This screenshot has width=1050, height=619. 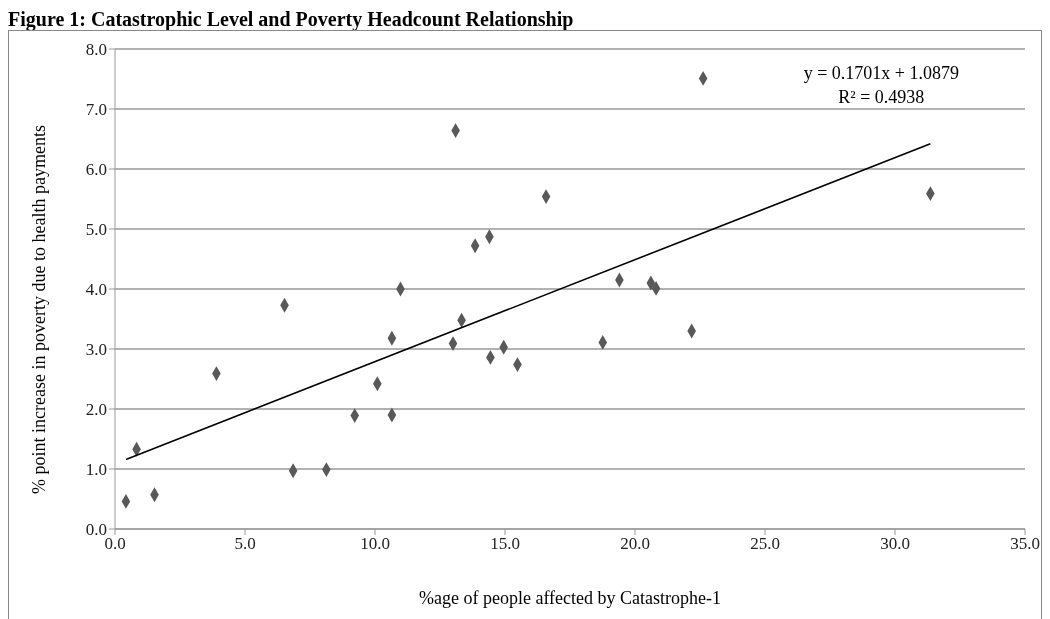 What do you see at coordinates (96, 230) in the screenshot?
I see `y-tick-label: 5.0` at bounding box center [96, 230].